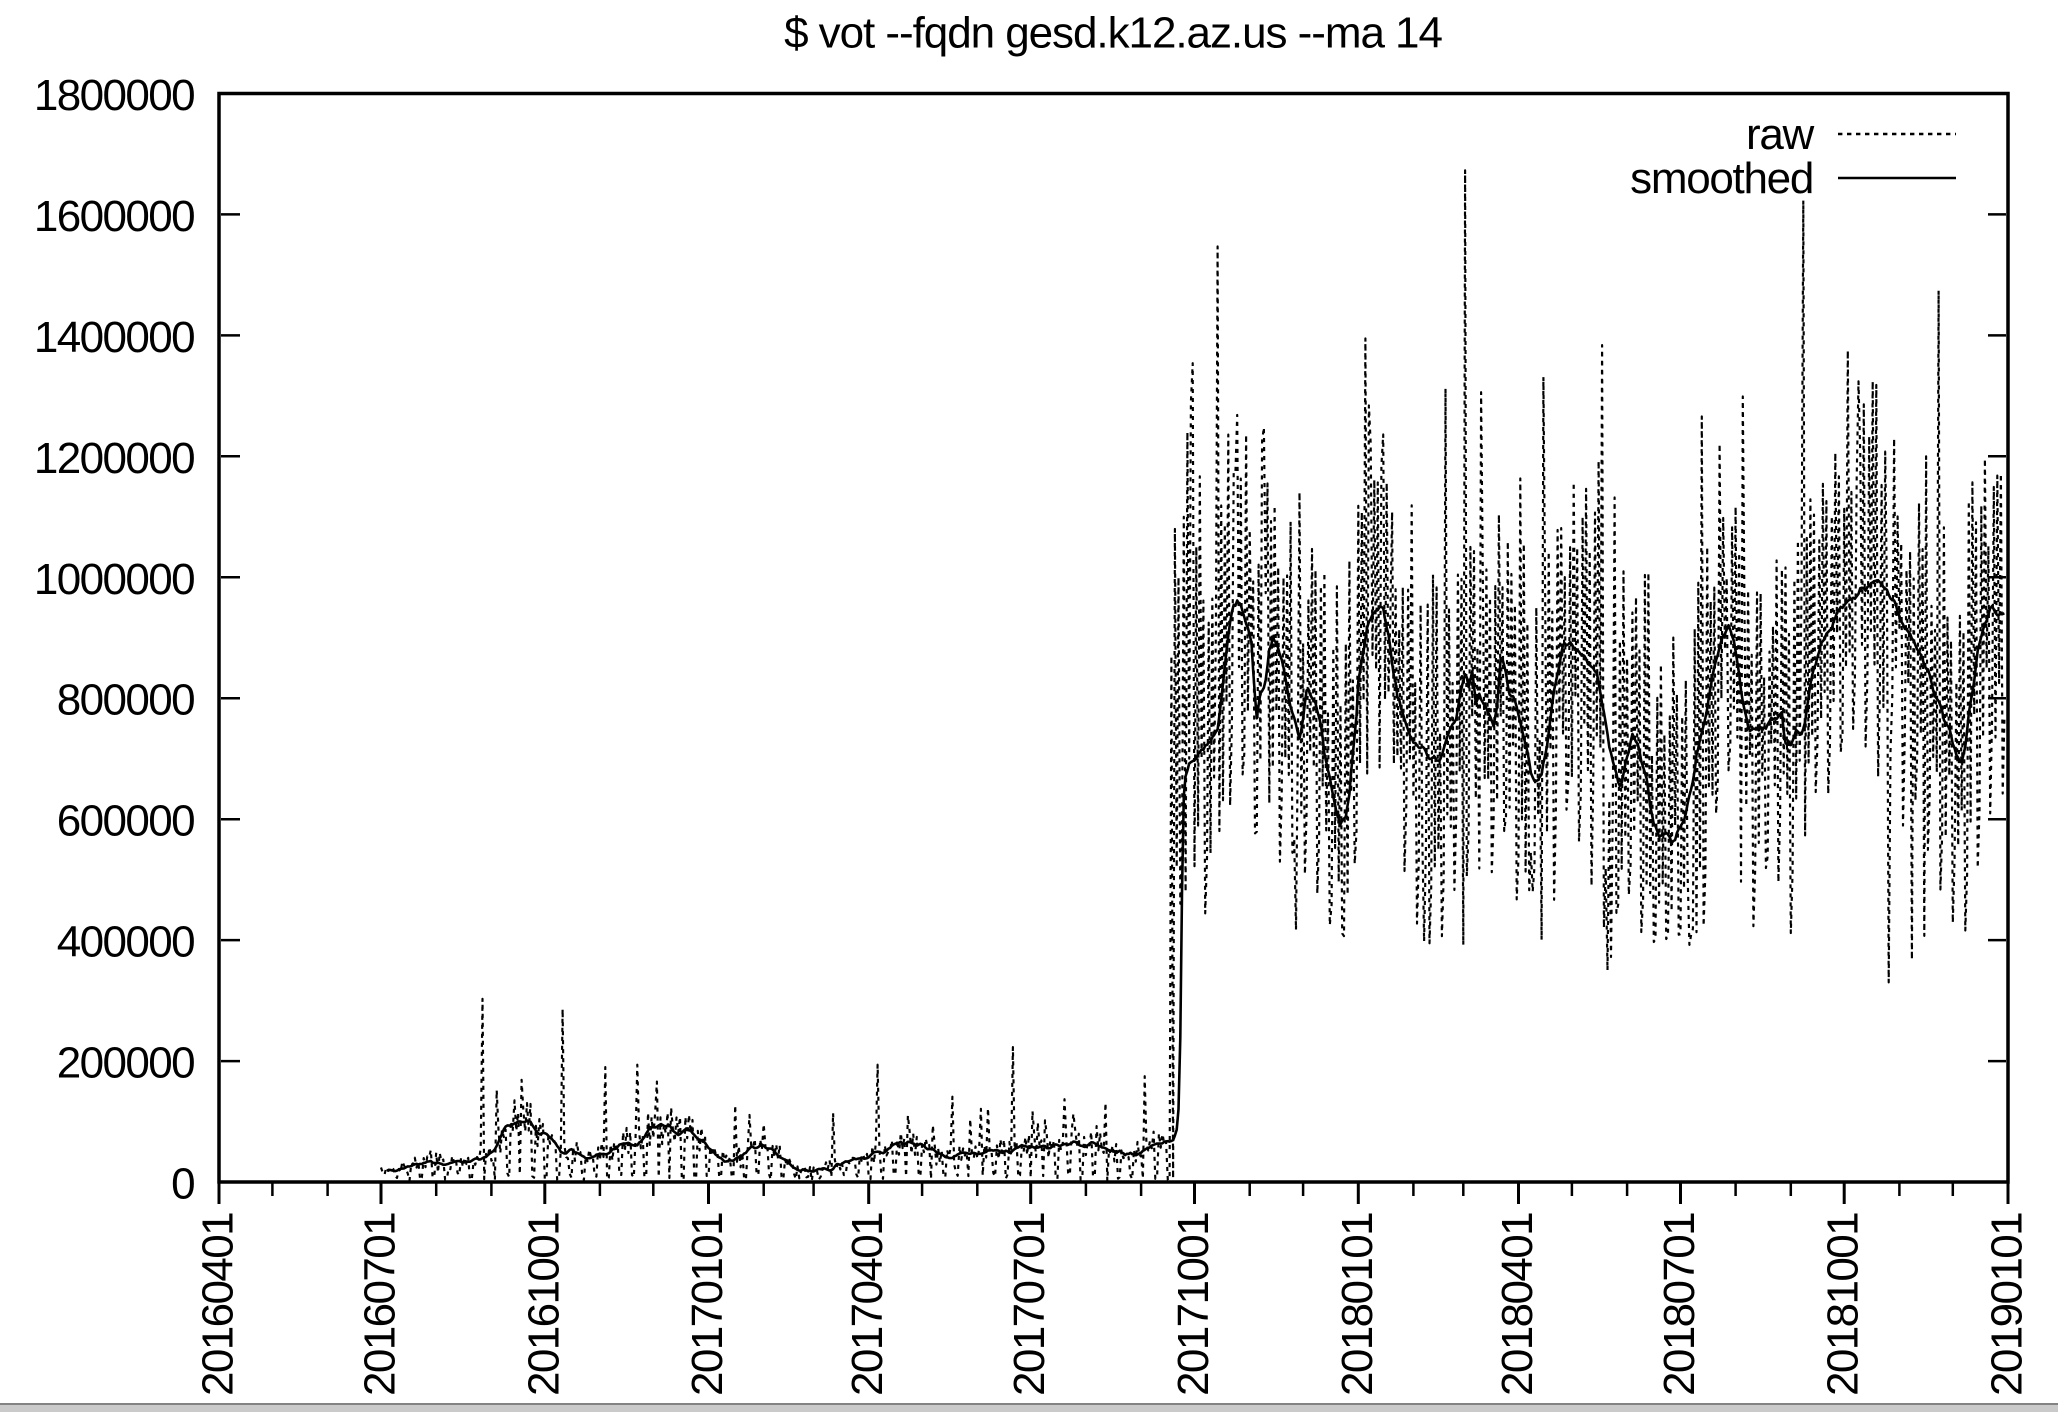 The image size is (2058, 1412). Describe the element at coordinates (1029, 1304) in the screenshot. I see `svg-text: 20170701` at that location.